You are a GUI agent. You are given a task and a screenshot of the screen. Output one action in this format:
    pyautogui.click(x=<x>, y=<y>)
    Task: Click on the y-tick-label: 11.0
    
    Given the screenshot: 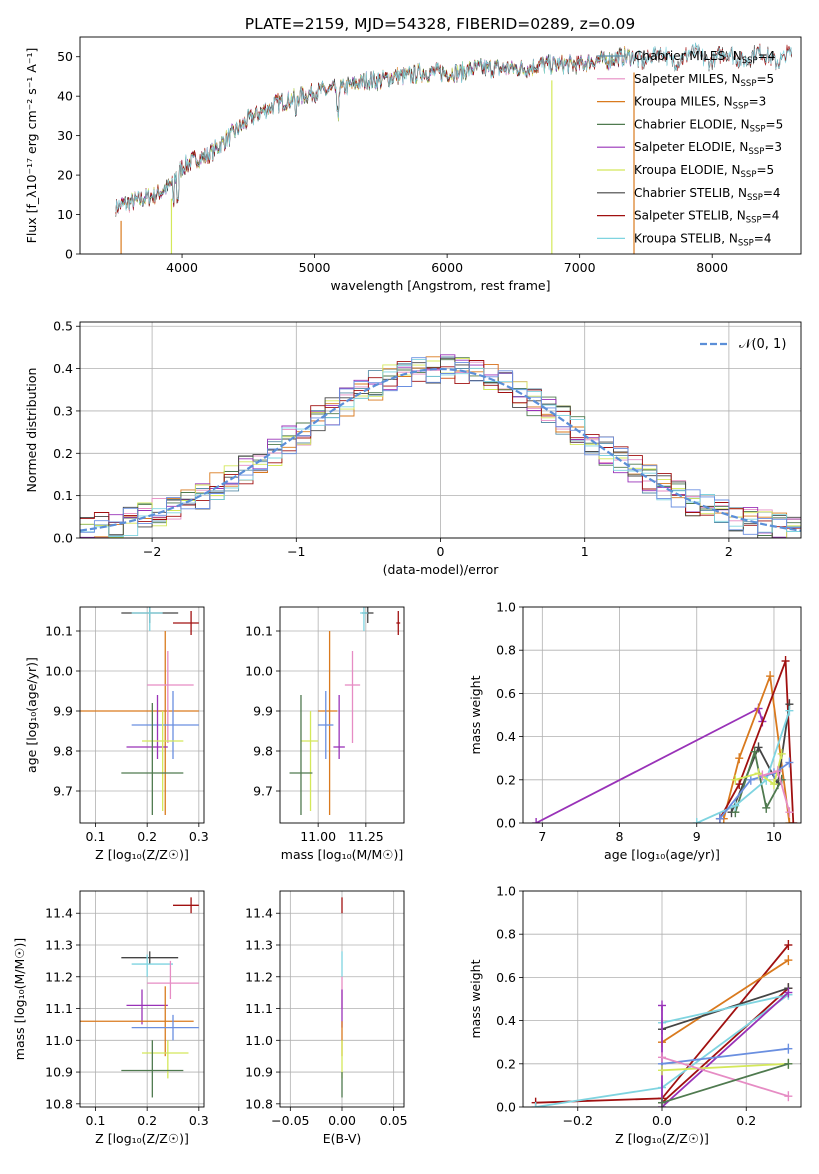 What is the action you would take?
    pyautogui.click(x=59, y=1040)
    